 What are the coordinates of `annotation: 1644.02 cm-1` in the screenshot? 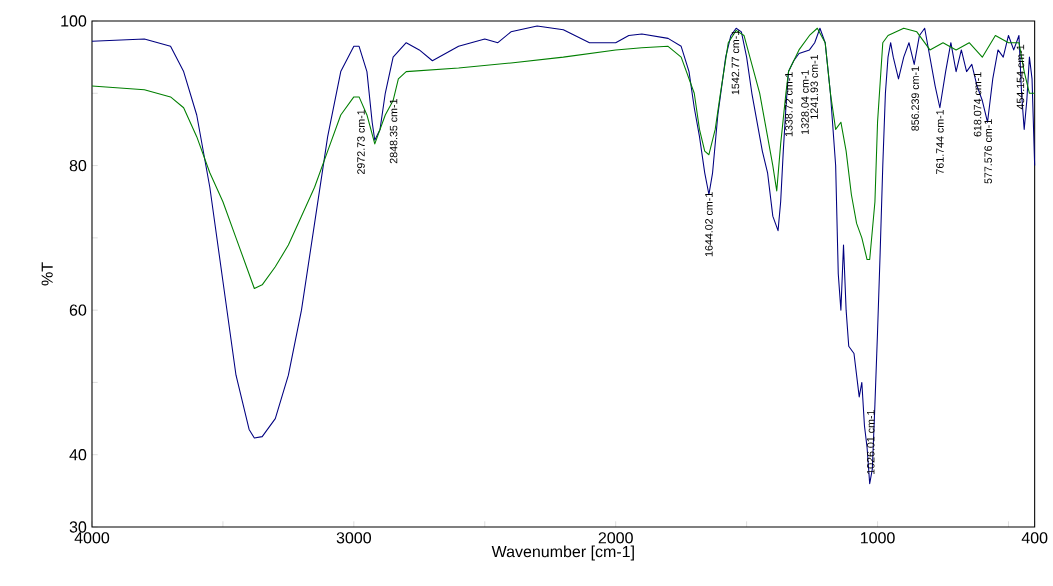 It's located at (709, 224).